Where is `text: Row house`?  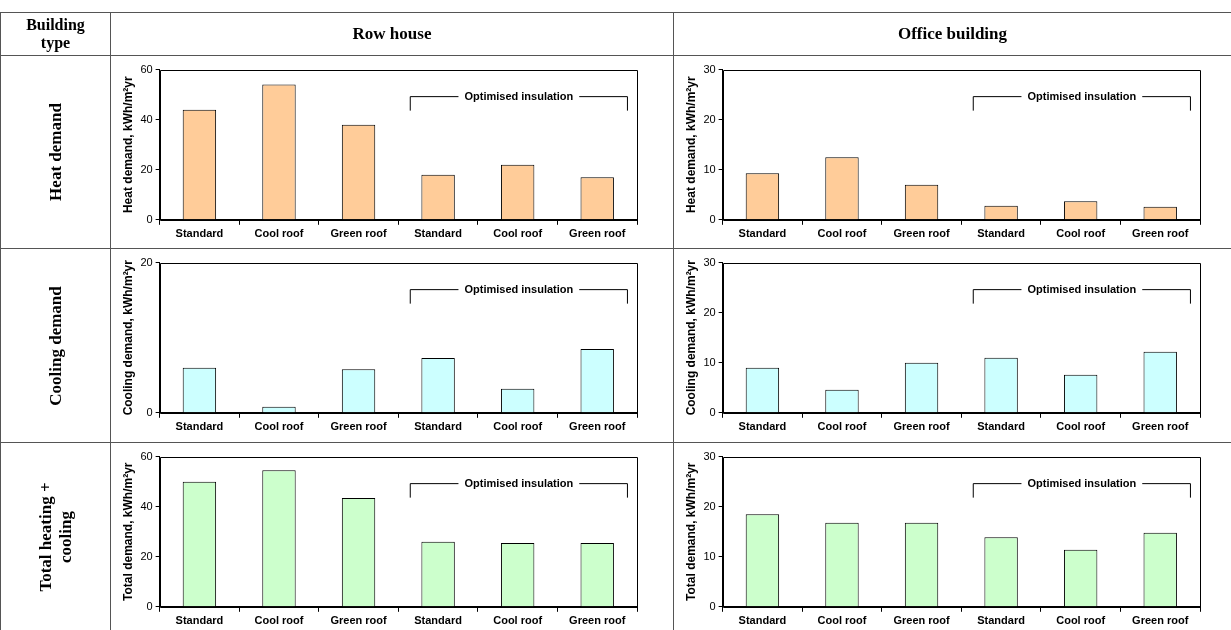 text: Row house is located at coordinates (392, 34).